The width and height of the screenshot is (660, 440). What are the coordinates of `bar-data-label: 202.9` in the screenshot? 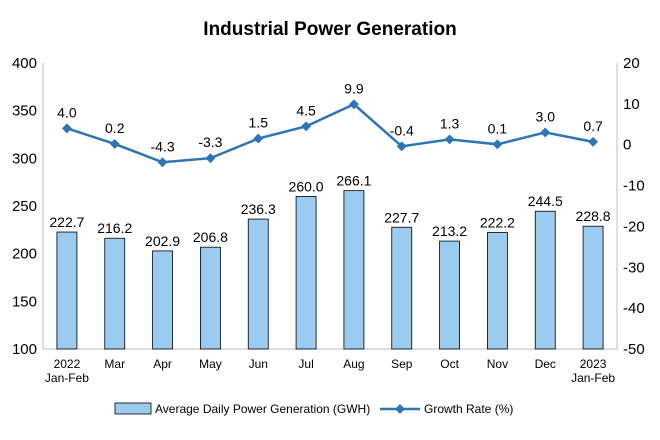 It's located at (162, 241).